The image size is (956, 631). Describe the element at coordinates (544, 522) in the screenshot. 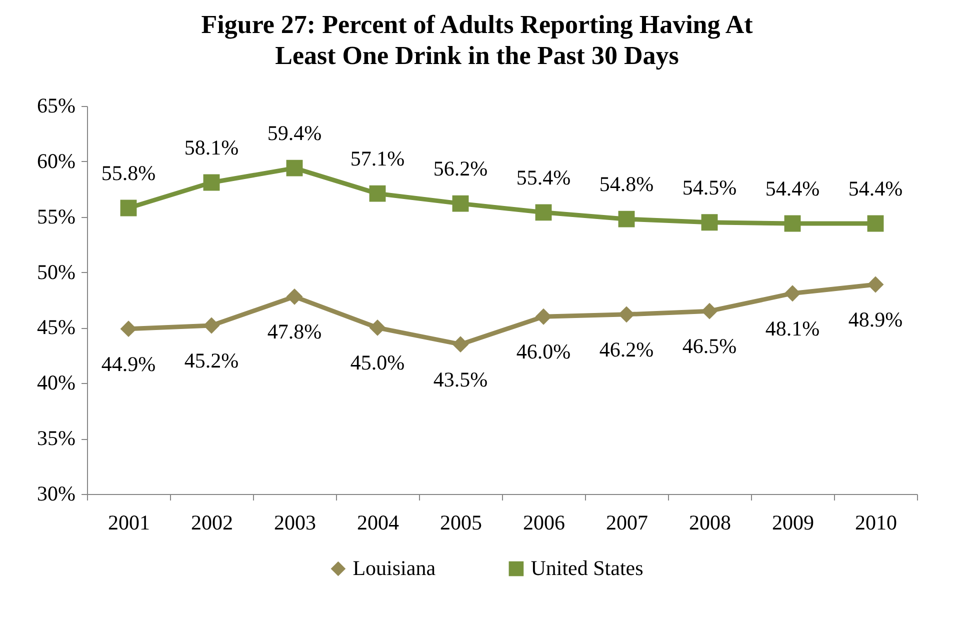

I see `x-tick-label: 2006` at that location.